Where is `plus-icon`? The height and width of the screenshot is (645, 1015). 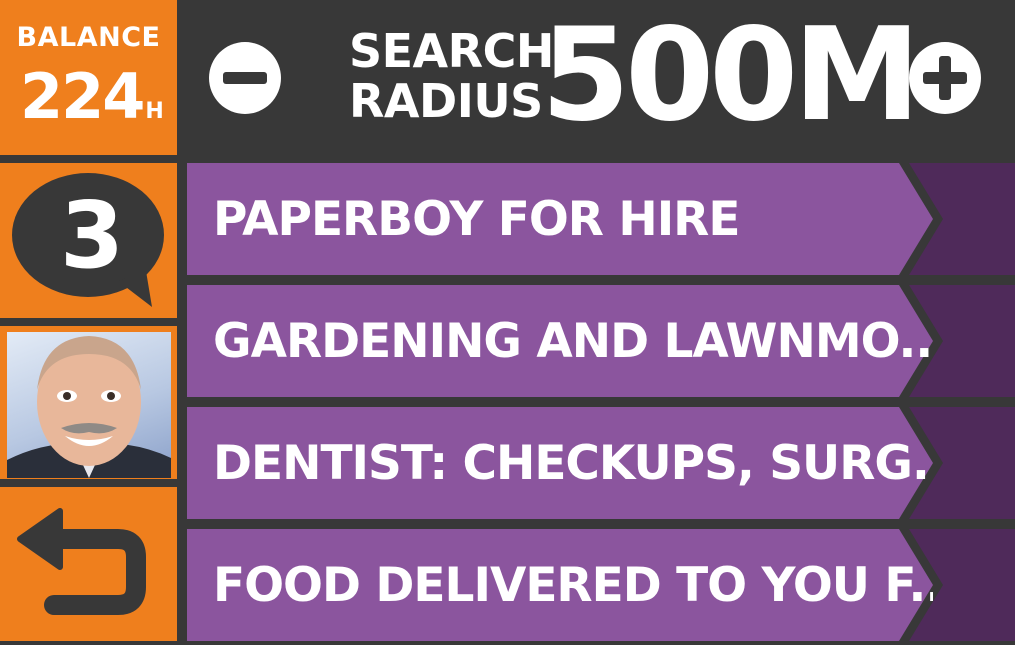
plus-icon is located at coordinates (945, 78).